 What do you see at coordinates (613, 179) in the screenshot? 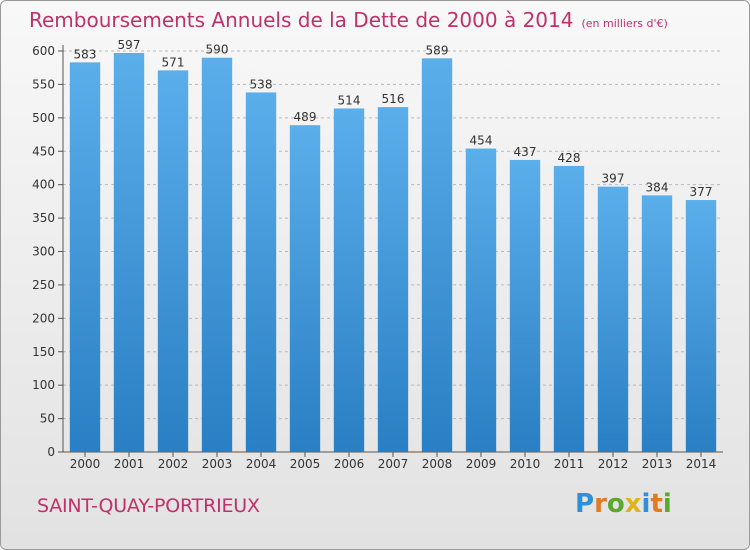
I see `data-label: 397` at bounding box center [613, 179].